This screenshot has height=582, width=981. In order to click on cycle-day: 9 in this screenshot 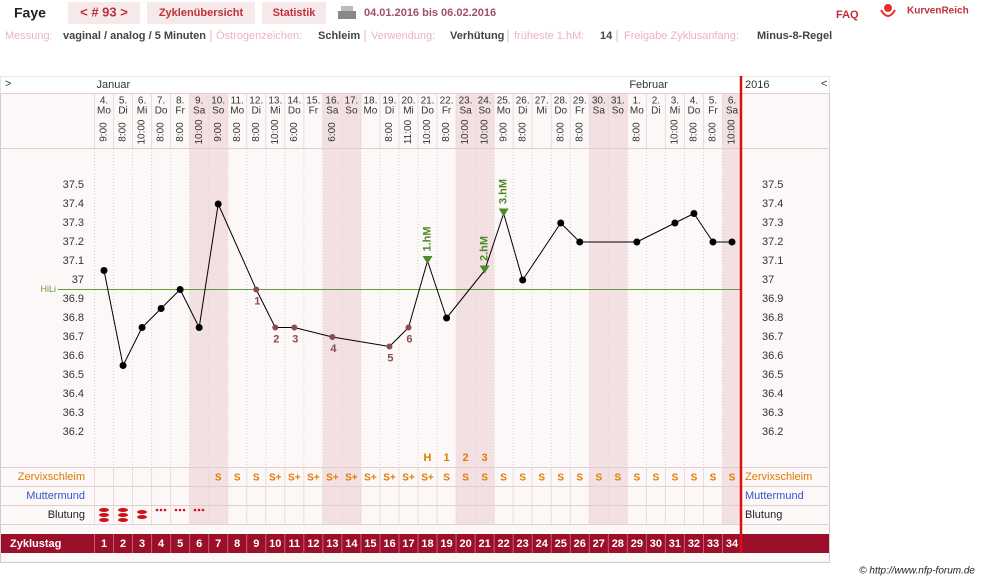, I will do `click(256, 544)`.